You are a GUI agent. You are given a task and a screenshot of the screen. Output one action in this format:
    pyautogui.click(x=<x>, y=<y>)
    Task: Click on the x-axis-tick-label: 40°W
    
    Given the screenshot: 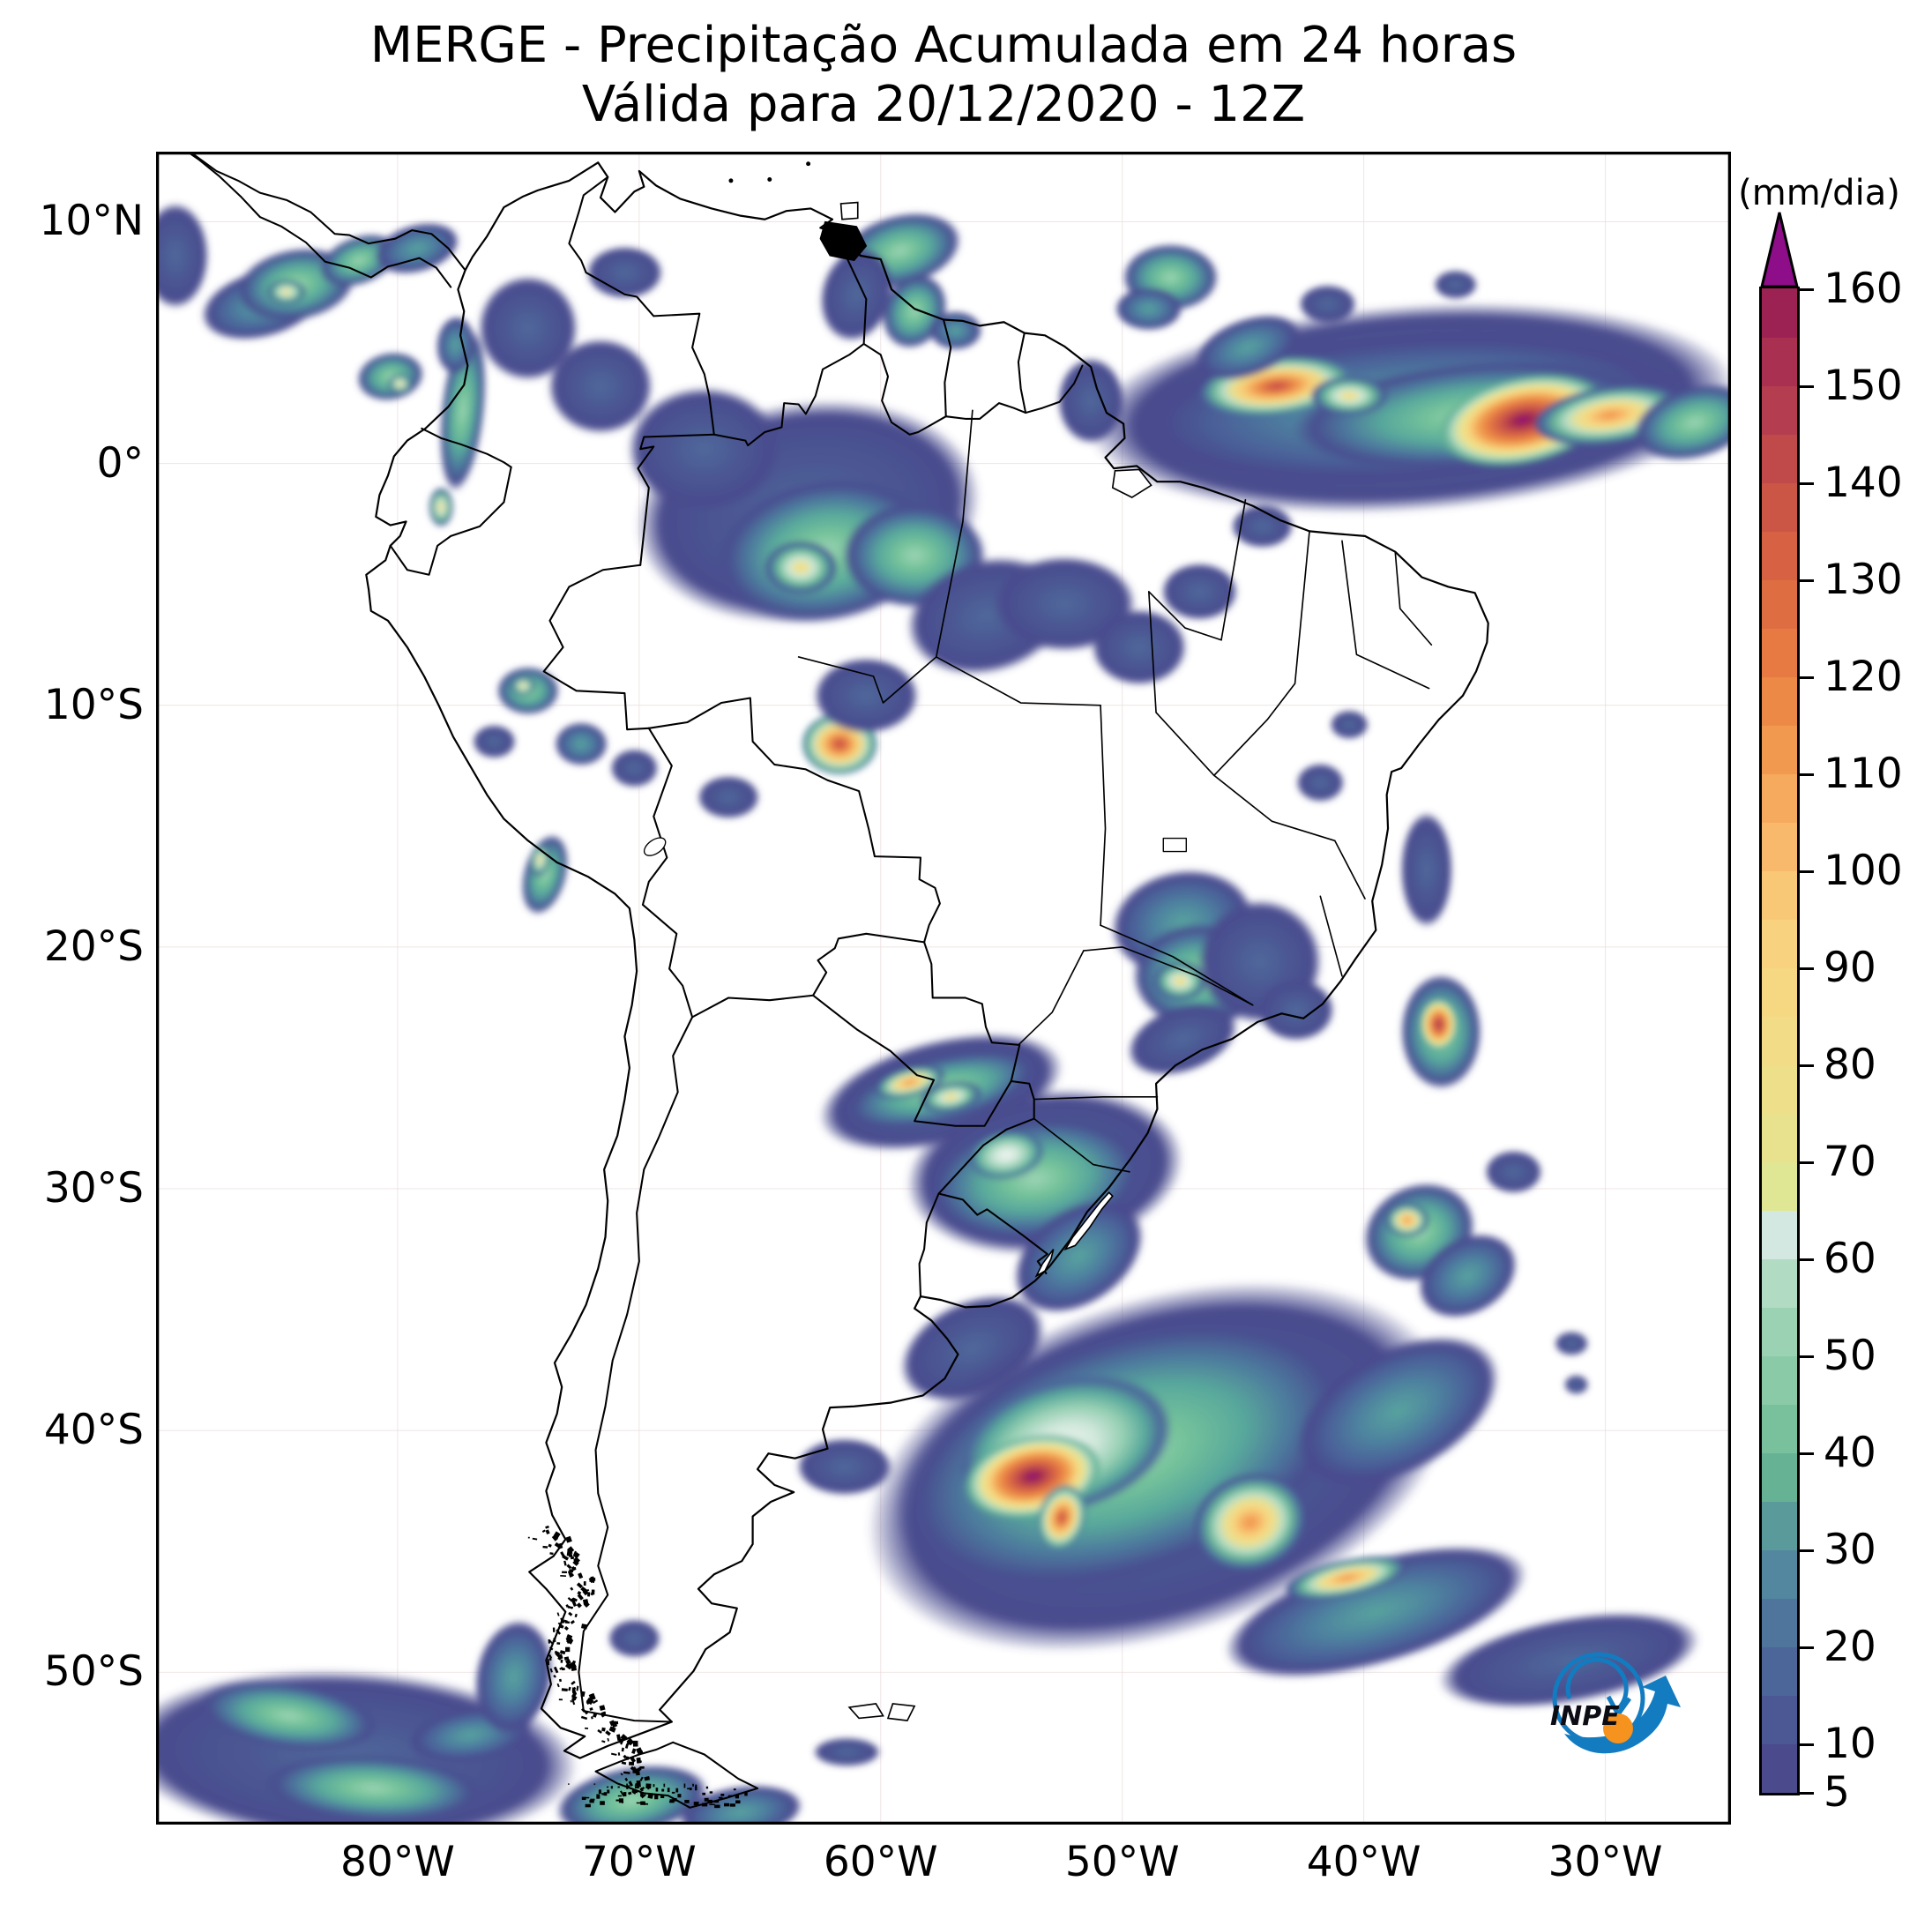 What is the action you would take?
    pyautogui.click(x=1363, y=1862)
    